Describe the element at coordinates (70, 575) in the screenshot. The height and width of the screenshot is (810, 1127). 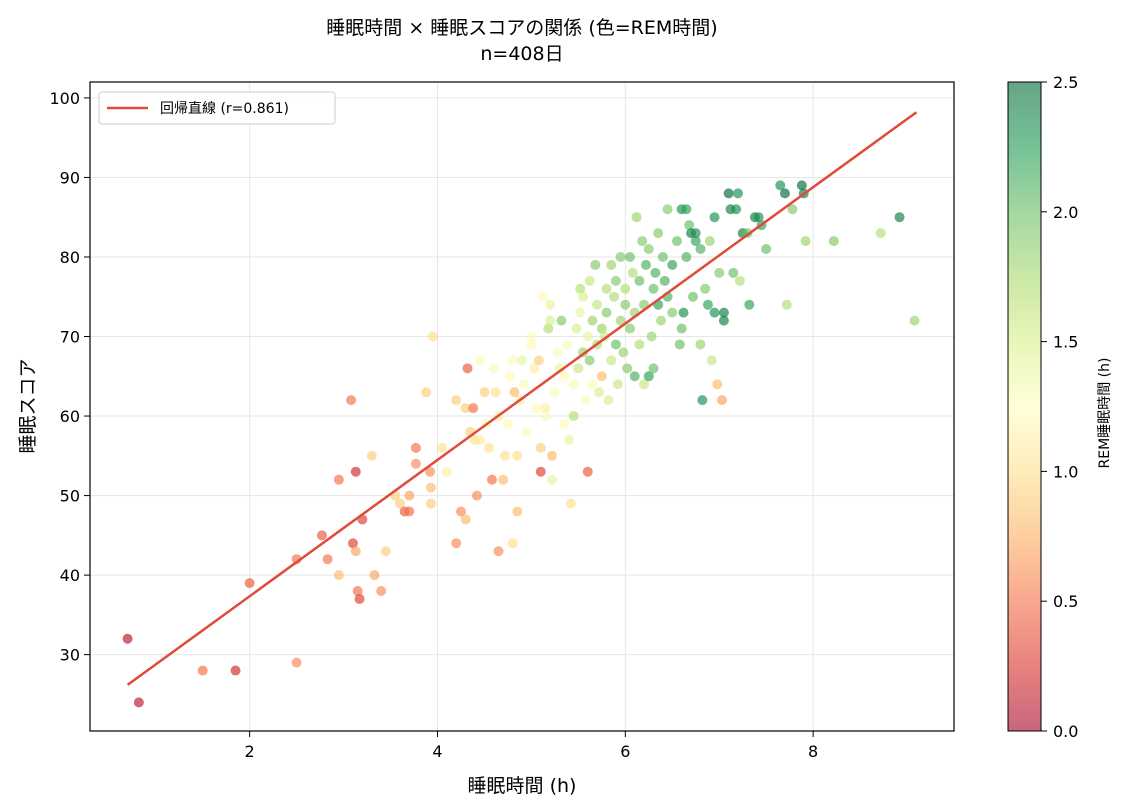
I see `y-tick-label: 40` at that location.